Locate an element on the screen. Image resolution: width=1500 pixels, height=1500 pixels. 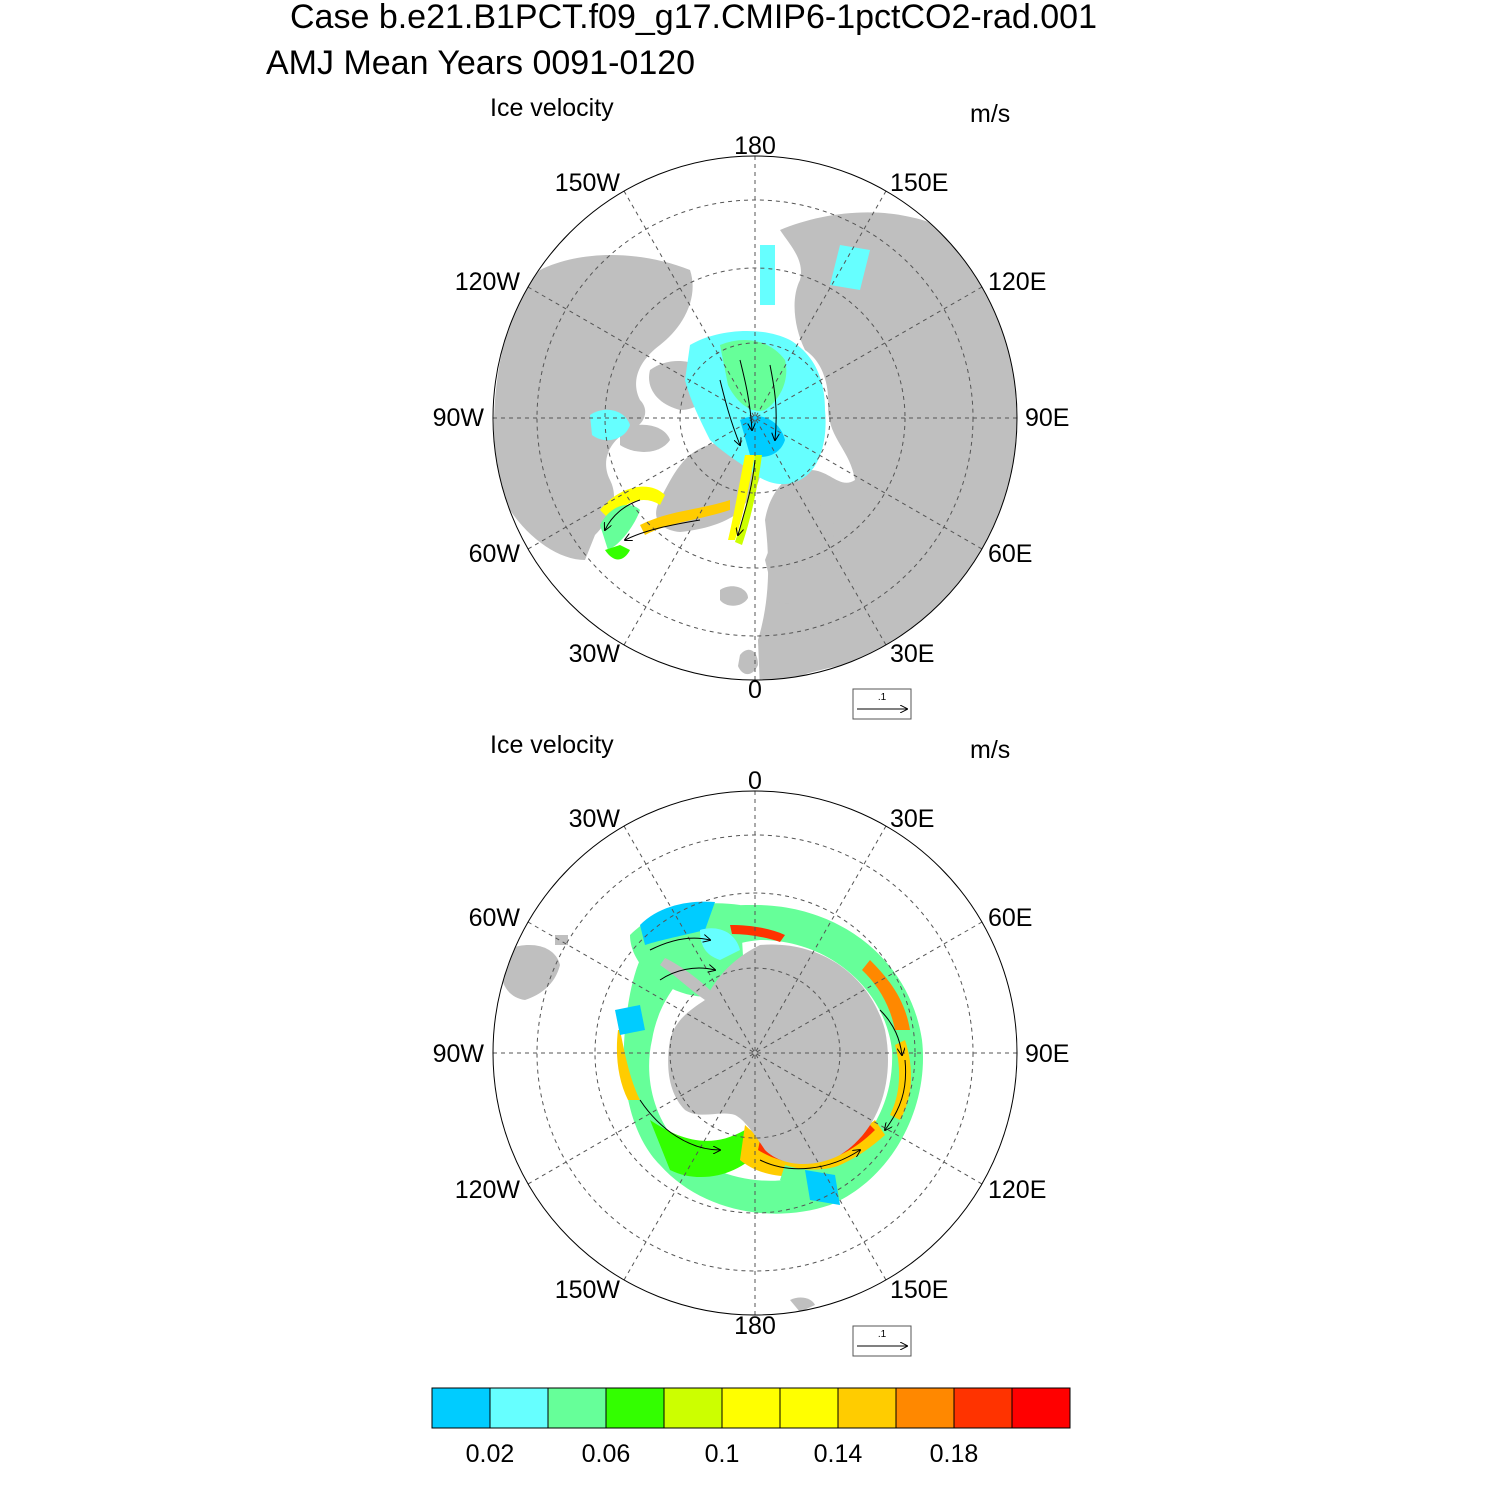
south-map-area is located at coordinates (755, 1053).